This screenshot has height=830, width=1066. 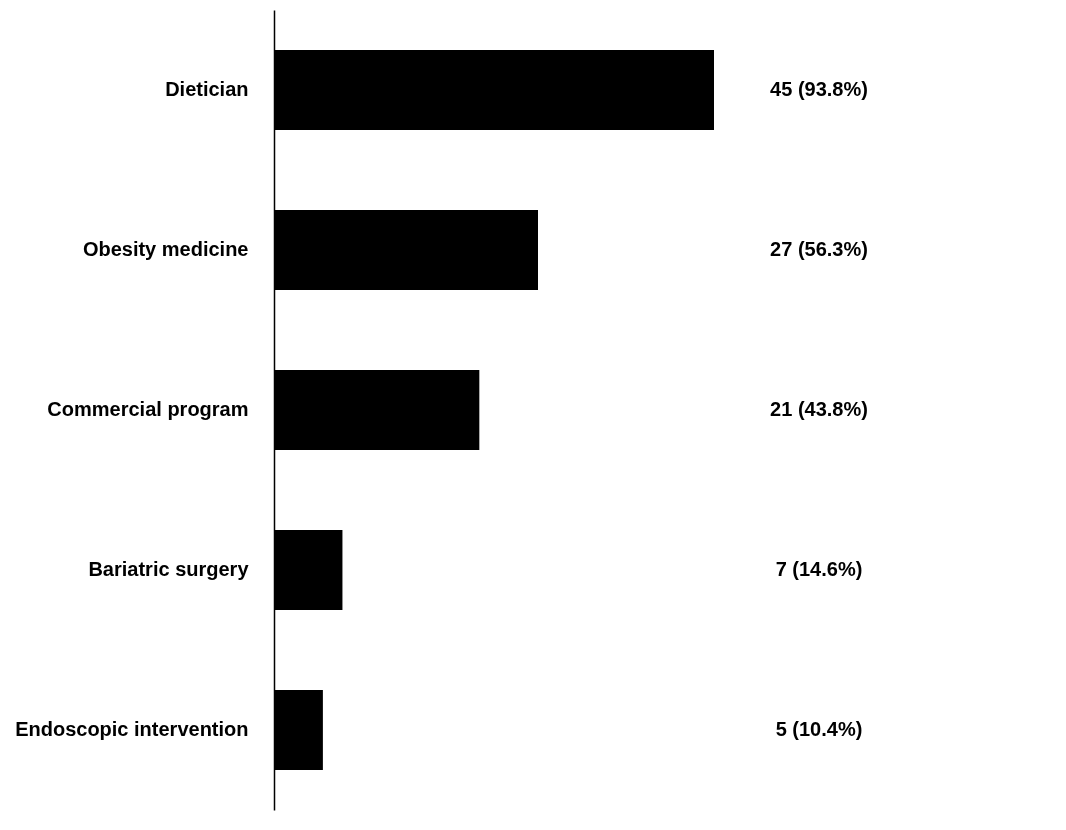 What do you see at coordinates (148, 409) in the screenshot?
I see `y-tick-label: Commercial program` at bounding box center [148, 409].